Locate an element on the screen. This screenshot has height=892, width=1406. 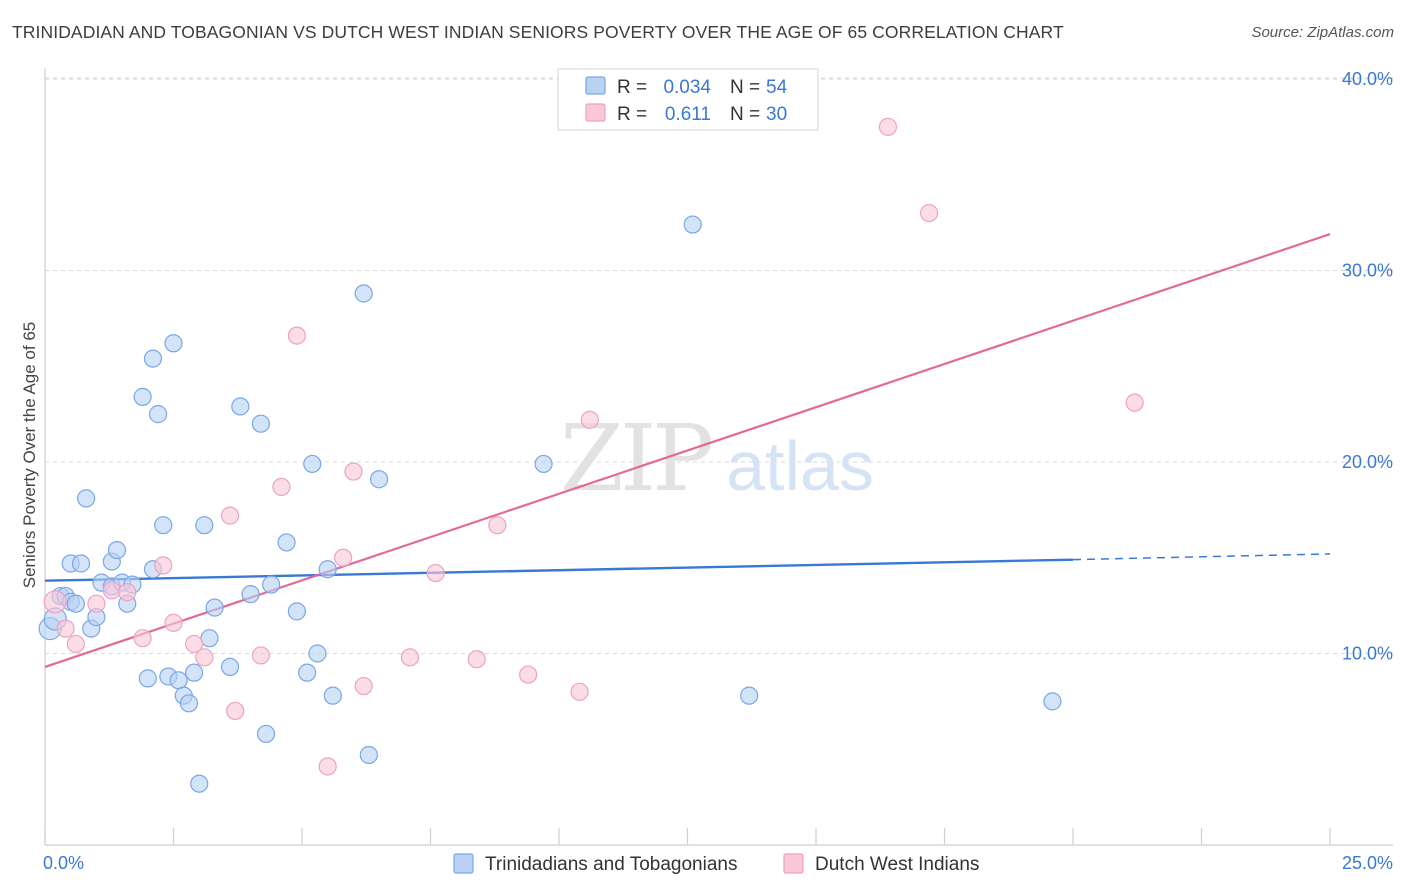
x-tick-label-min: 0.0% is located at coordinates (63, 863).